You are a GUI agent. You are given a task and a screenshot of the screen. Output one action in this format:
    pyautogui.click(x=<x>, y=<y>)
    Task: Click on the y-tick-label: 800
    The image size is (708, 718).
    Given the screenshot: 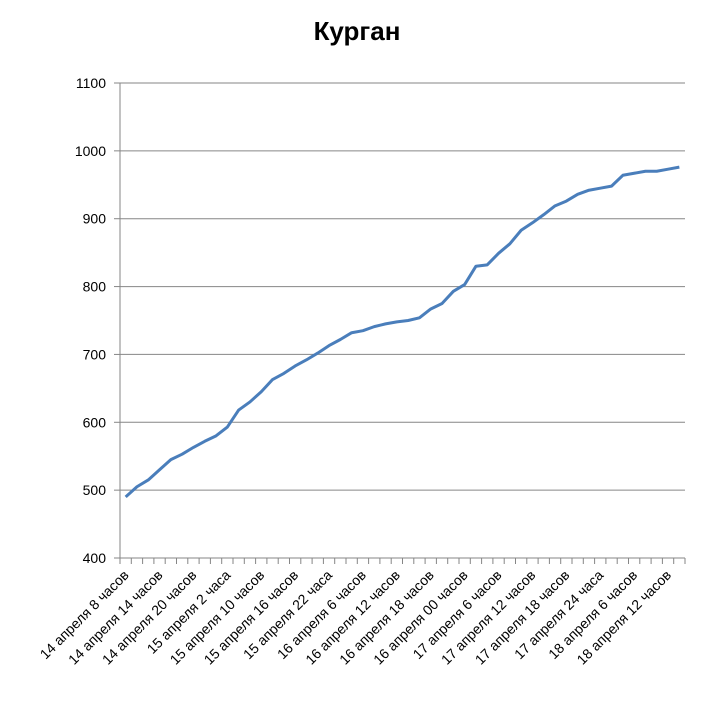 What is the action you would take?
    pyautogui.click(x=95, y=287)
    